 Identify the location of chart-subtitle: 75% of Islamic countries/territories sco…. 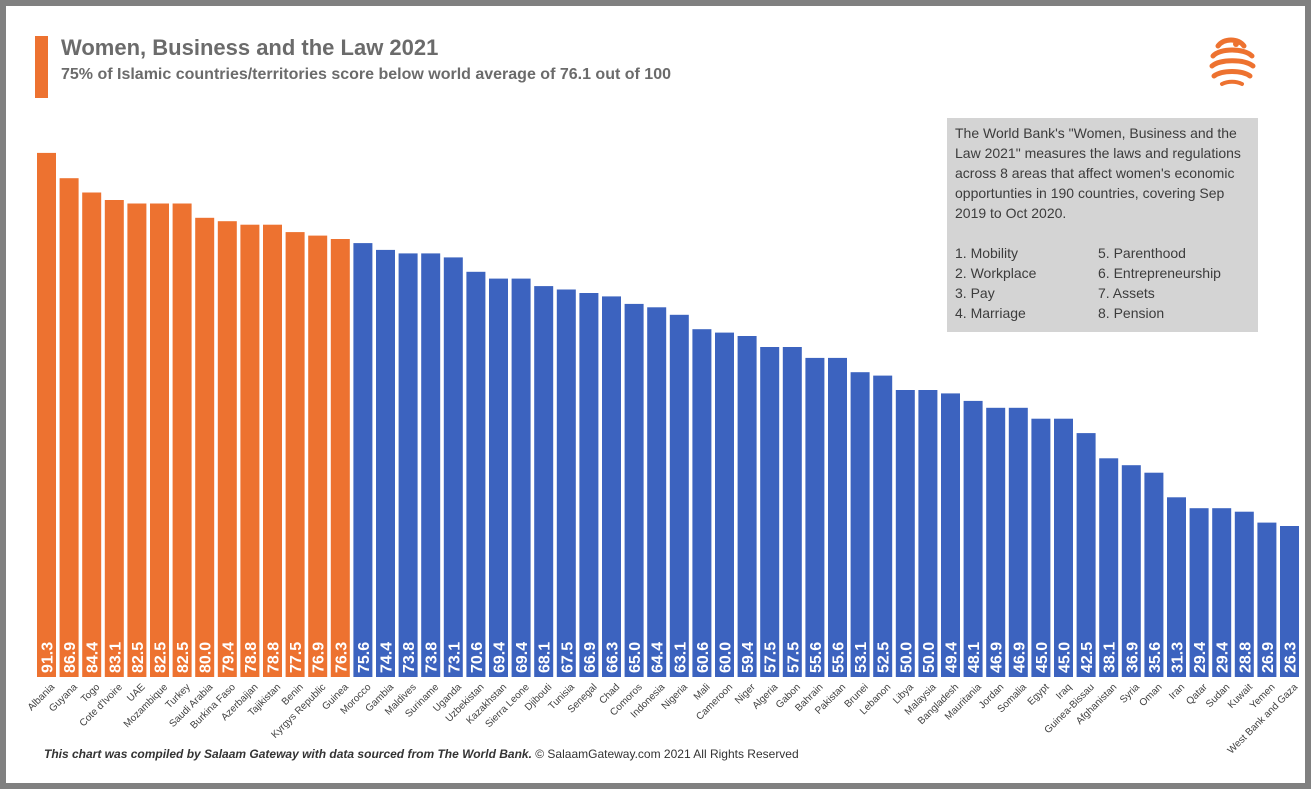
(366, 74).